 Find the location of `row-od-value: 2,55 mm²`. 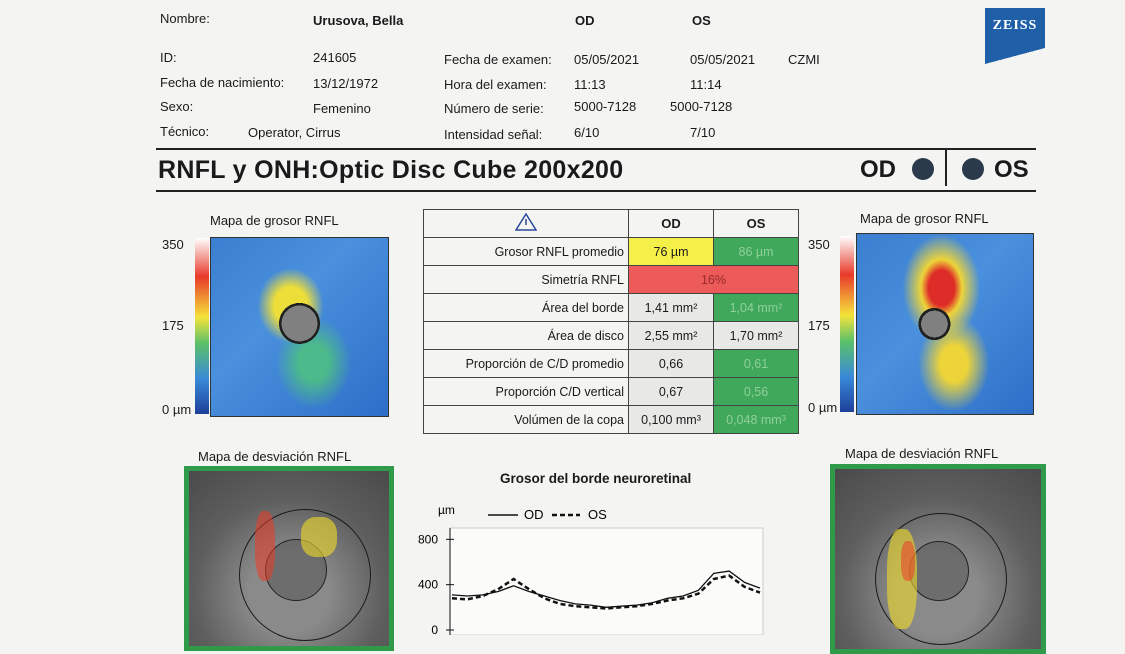

row-od-value: 2,55 mm² is located at coordinates (671, 335).